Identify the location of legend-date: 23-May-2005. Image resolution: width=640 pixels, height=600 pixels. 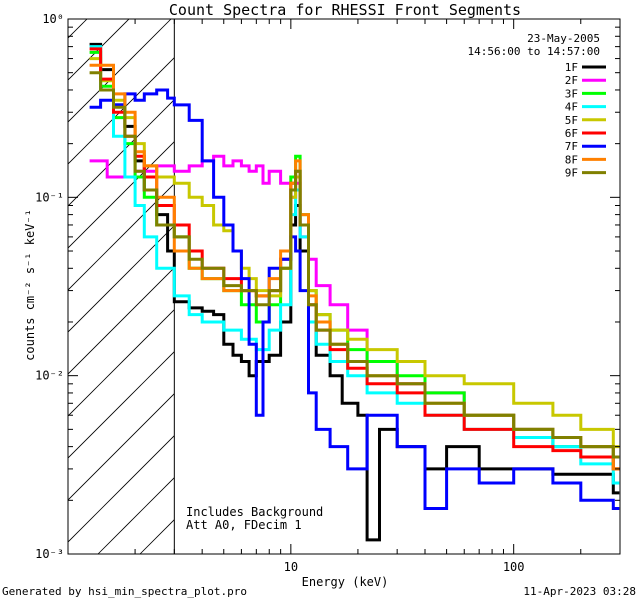
(563, 38).